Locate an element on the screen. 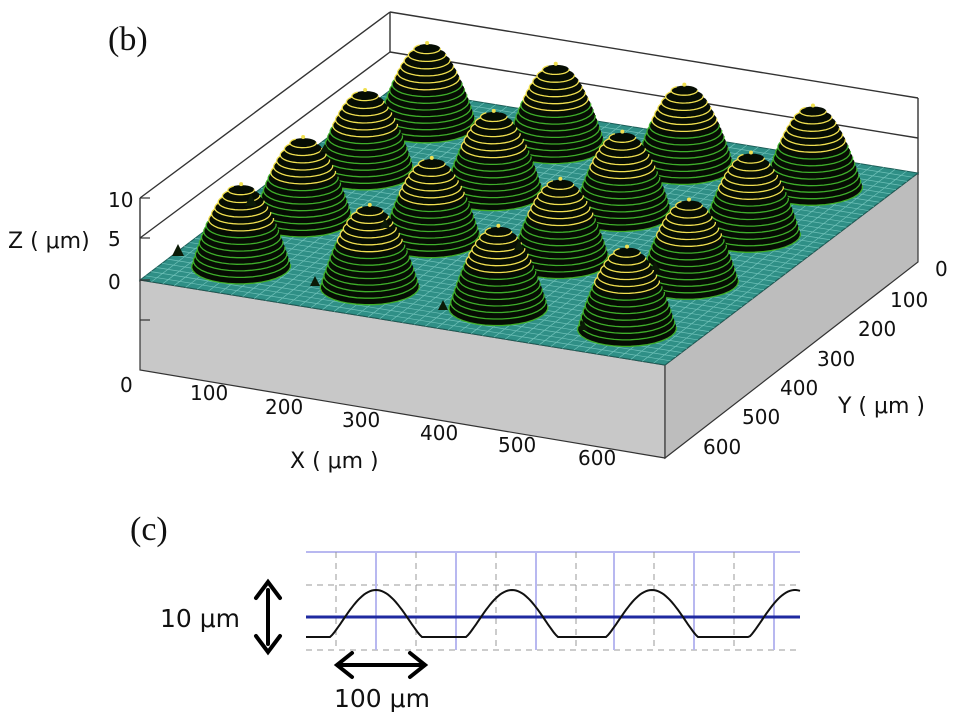 This screenshot has height=727, width=968. horizontal-arrow-head-left is located at coordinates (343, 665).